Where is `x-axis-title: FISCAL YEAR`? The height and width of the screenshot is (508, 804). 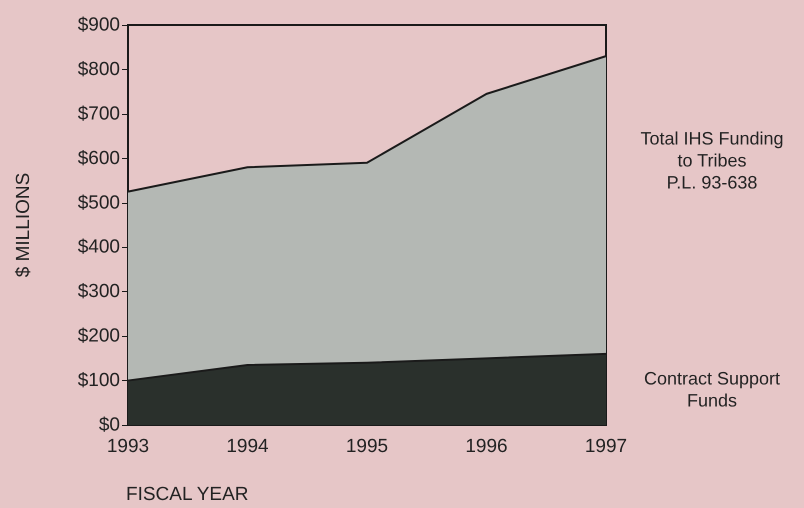
x-axis-title: FISCAL YEAR is located at coordinates (187, 494).